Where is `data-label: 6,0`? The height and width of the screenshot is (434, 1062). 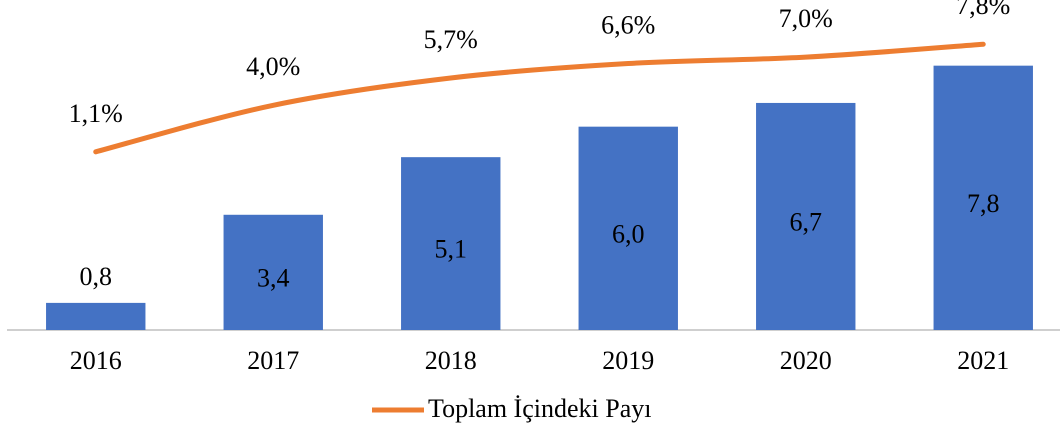 data-label: 6,0 is located at coordinates (628, 233).